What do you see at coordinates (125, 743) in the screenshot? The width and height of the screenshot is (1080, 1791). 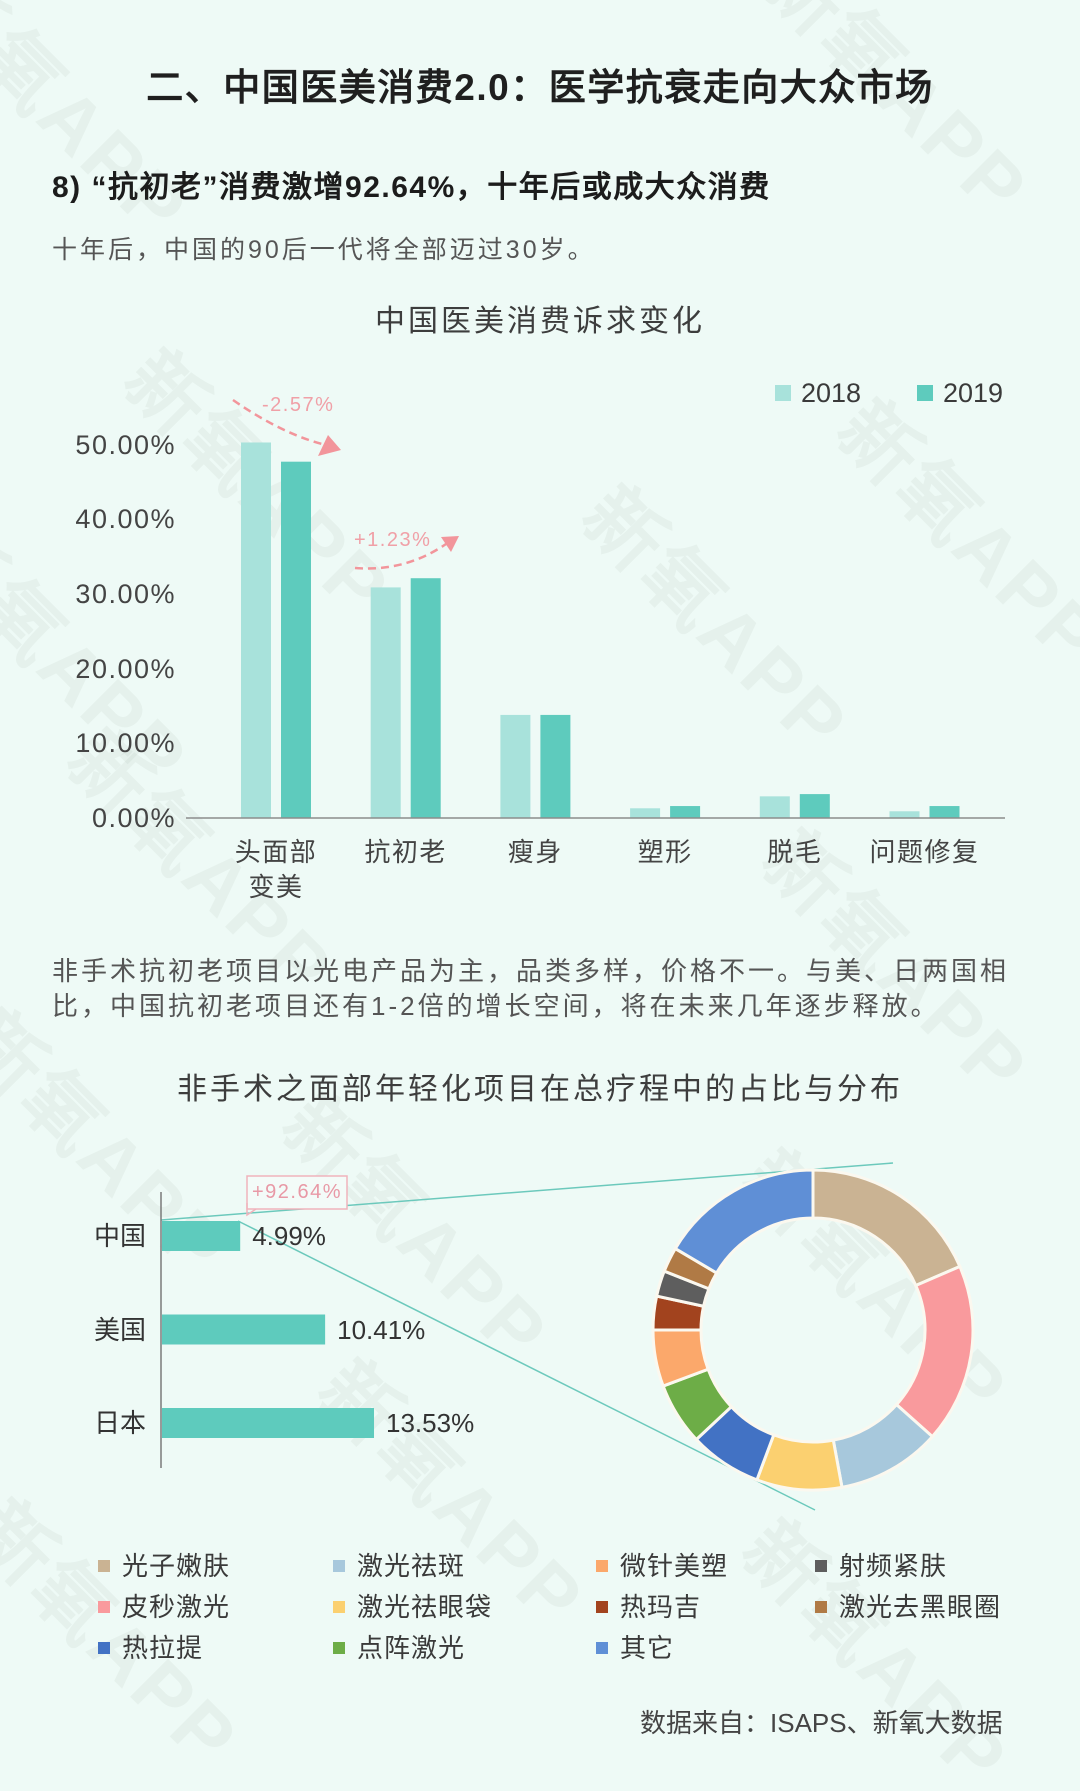 I see `y-axis-tick-label: 10.00%` at bounding box center [125, 743].